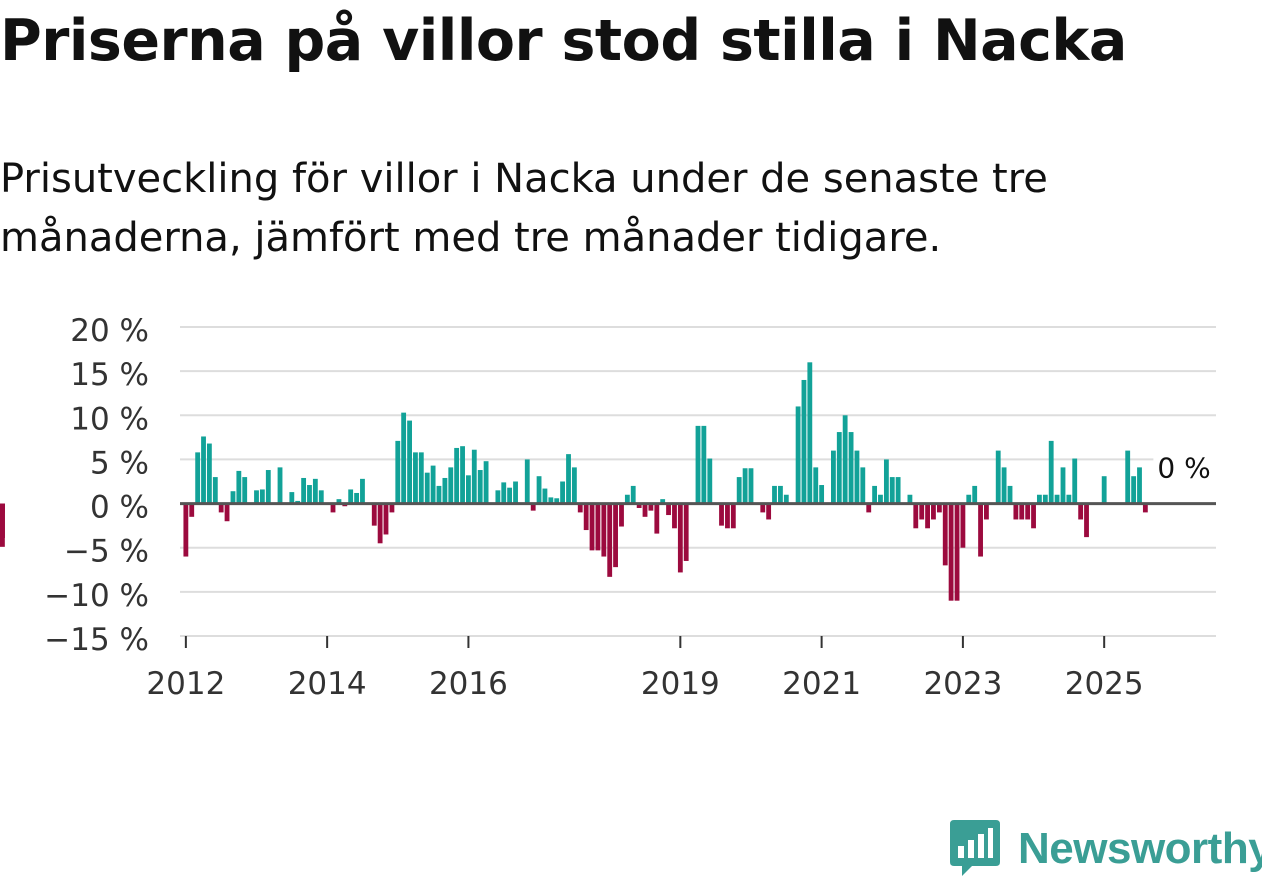 The height and width of the screenshot is (879, 1262). What do you see at coordinates (680, 684) in the screenshot?
I see `x-tick-label: 2019` at bounding box center [680, 684].